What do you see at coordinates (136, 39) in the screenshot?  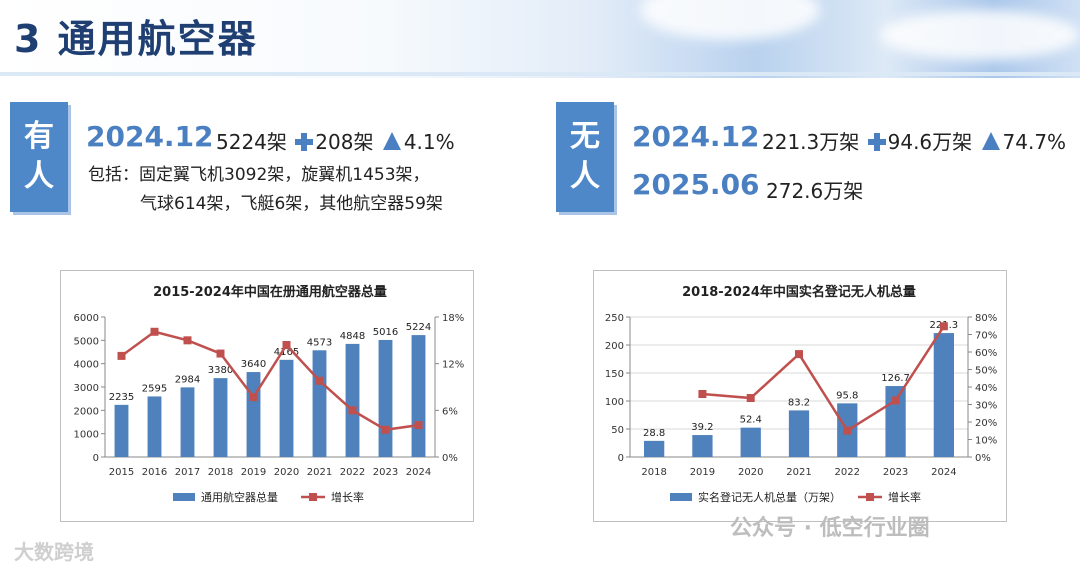 I see `page-title: 3 通用航空器` at bounding box center [136, 39].